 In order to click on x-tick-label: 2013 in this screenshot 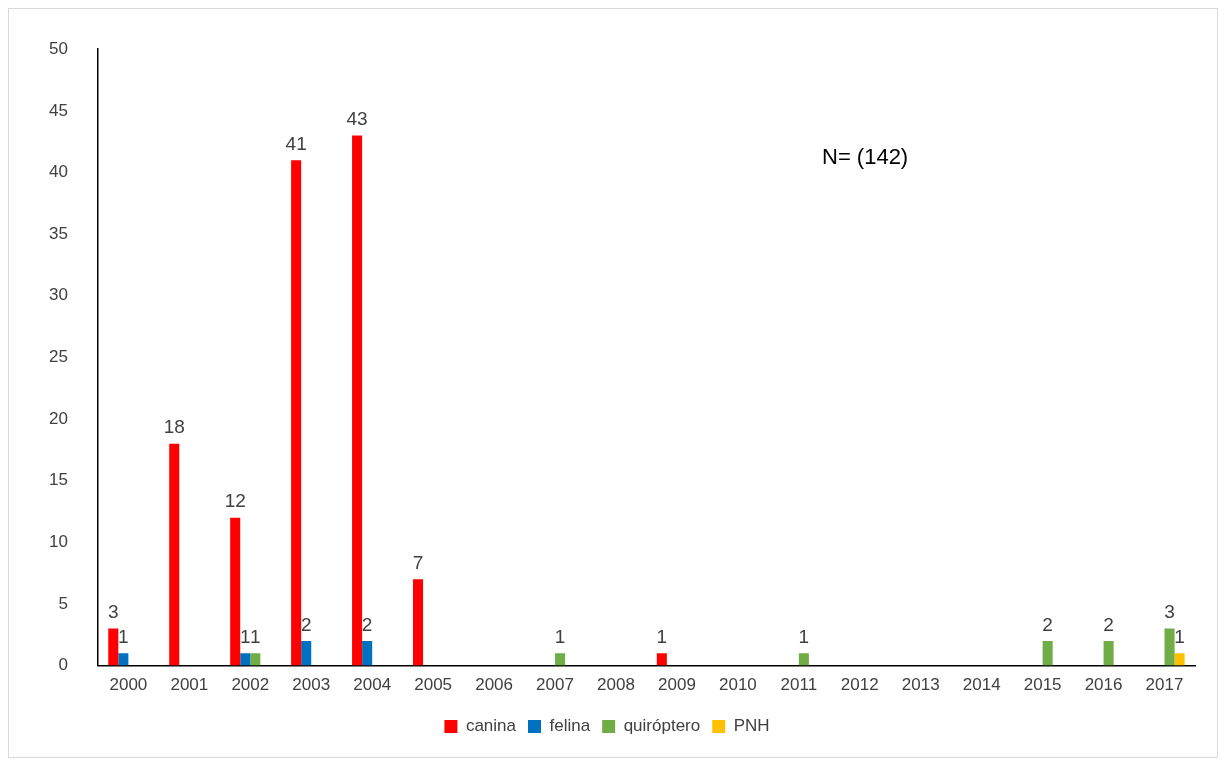, I will do `click(920, 685)`.